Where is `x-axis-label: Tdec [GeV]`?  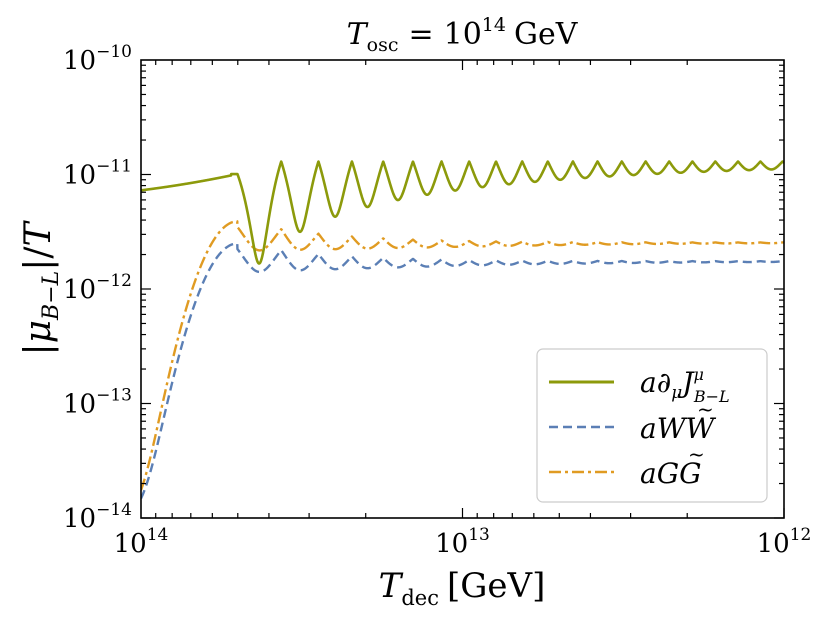
x-axis-label: Tdec [GeV] is located at coordinates (462, 588).